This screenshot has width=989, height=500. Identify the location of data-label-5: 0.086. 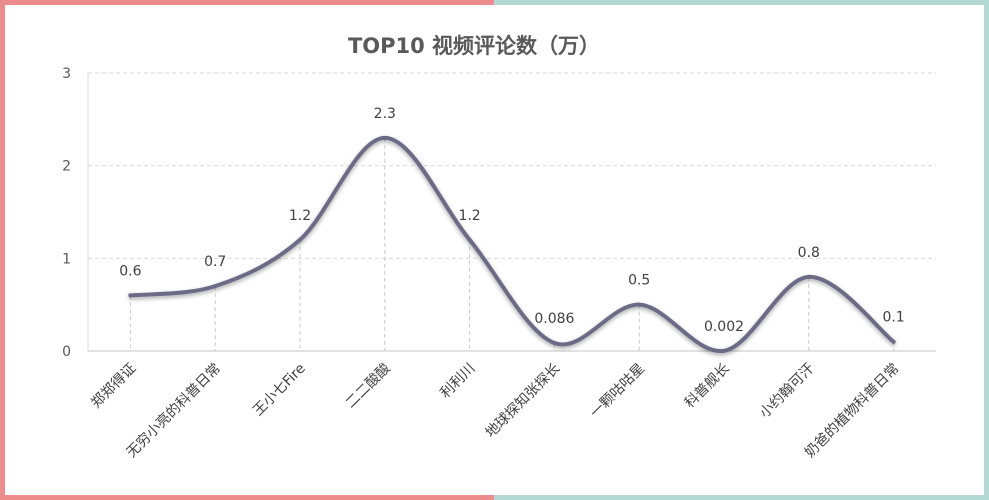
(554, 319).